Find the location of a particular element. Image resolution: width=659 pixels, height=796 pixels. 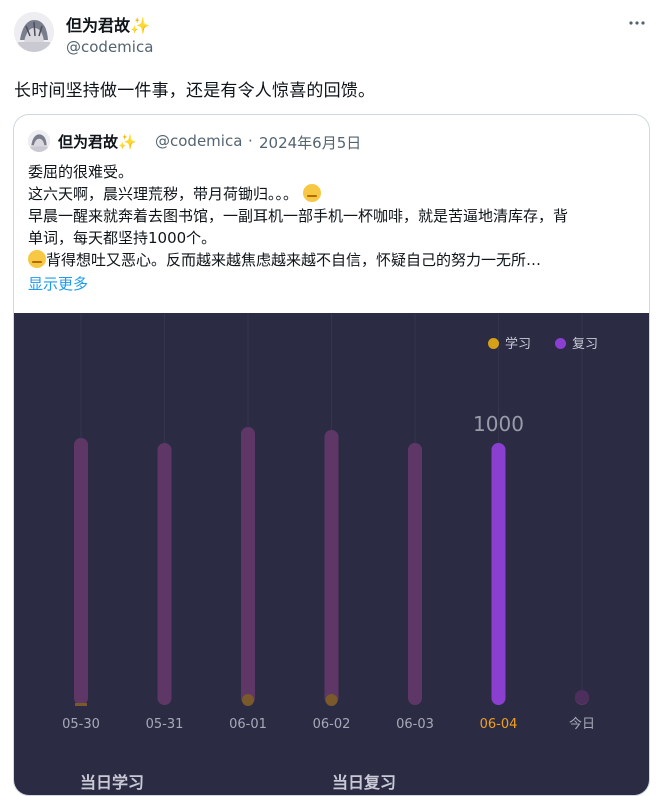

show-more-link: 显示更多 is located at coordinates (58, 284).